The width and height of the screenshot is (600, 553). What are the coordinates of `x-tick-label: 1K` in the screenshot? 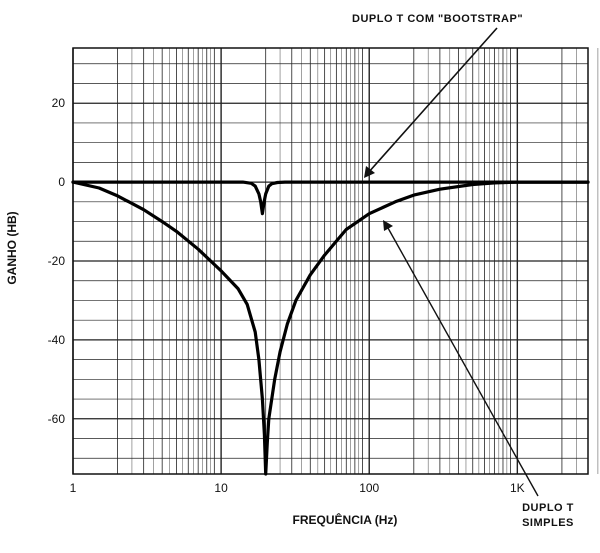 It's located at (517, 488).